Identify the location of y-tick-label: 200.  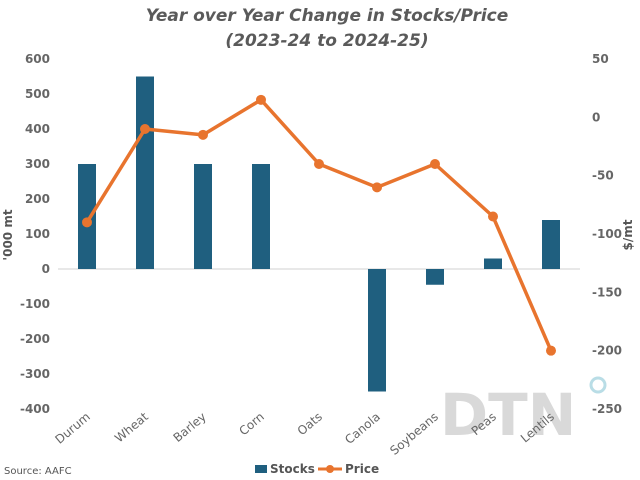
(37, 199).